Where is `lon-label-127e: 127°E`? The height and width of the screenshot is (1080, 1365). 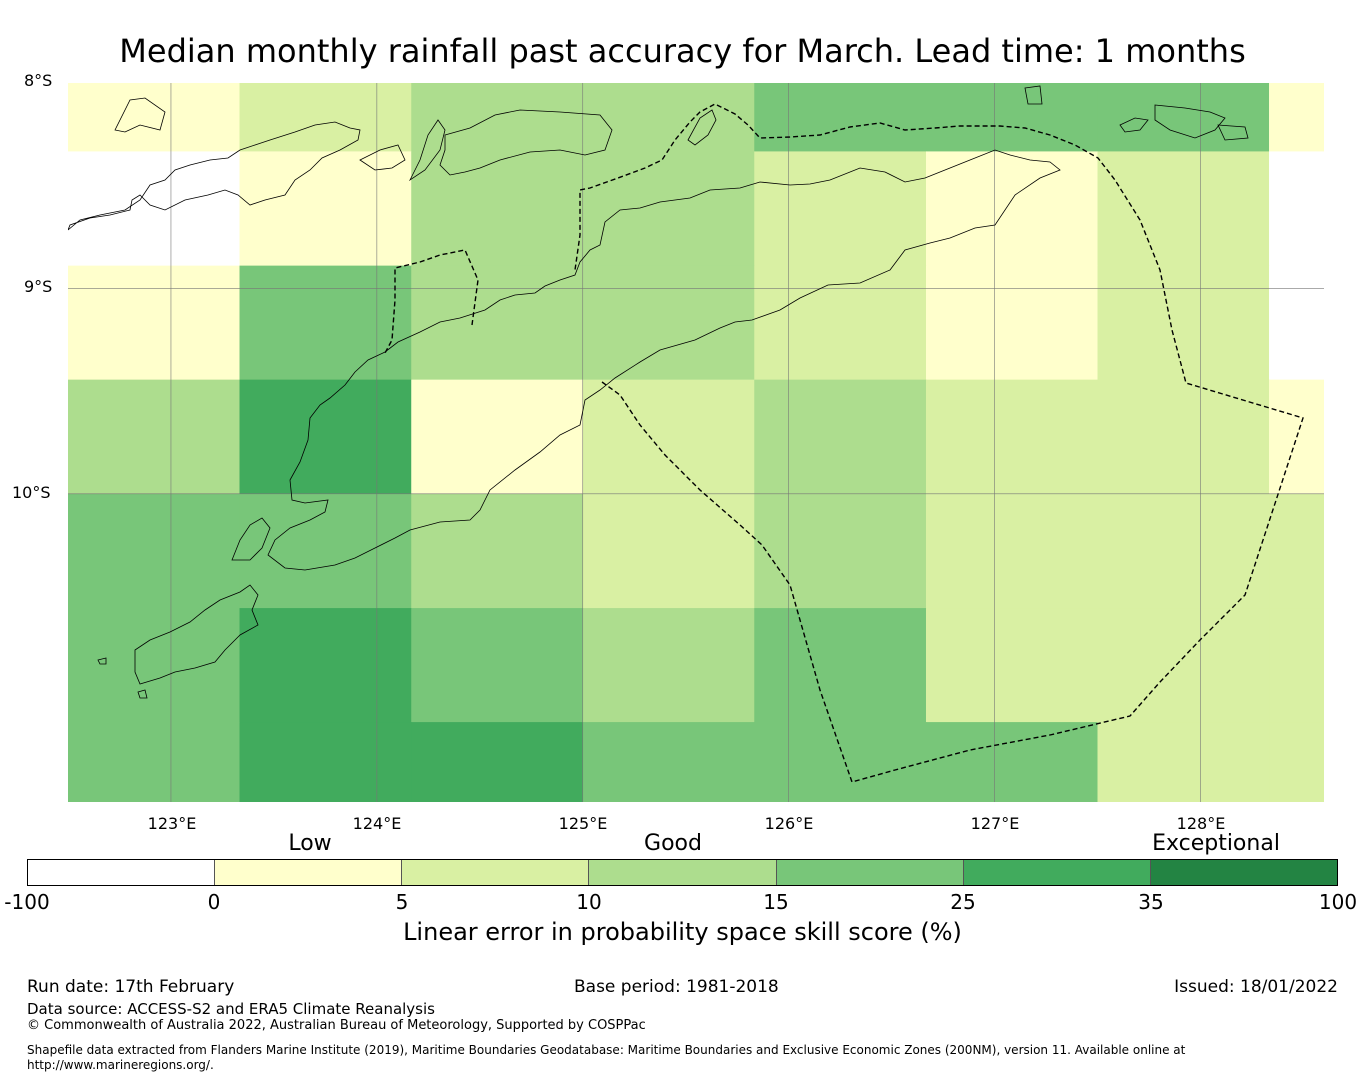
lon-label-127e: 127°E is located at coordinates (995, 823).